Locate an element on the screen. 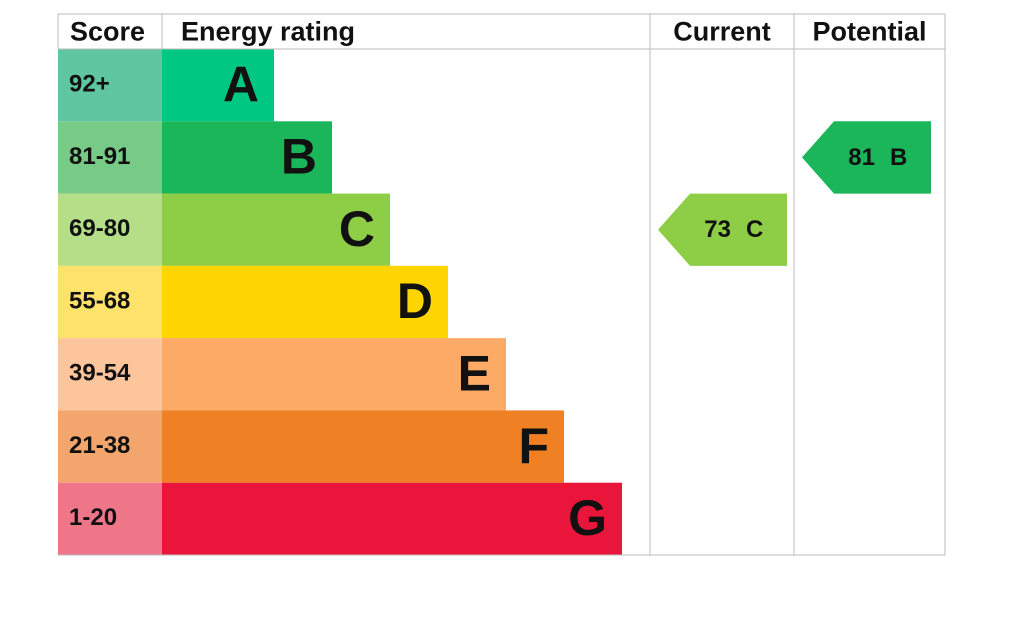 This screenshot has height=617, width=1024. column-header: Score is located at coordinates (107, 32).